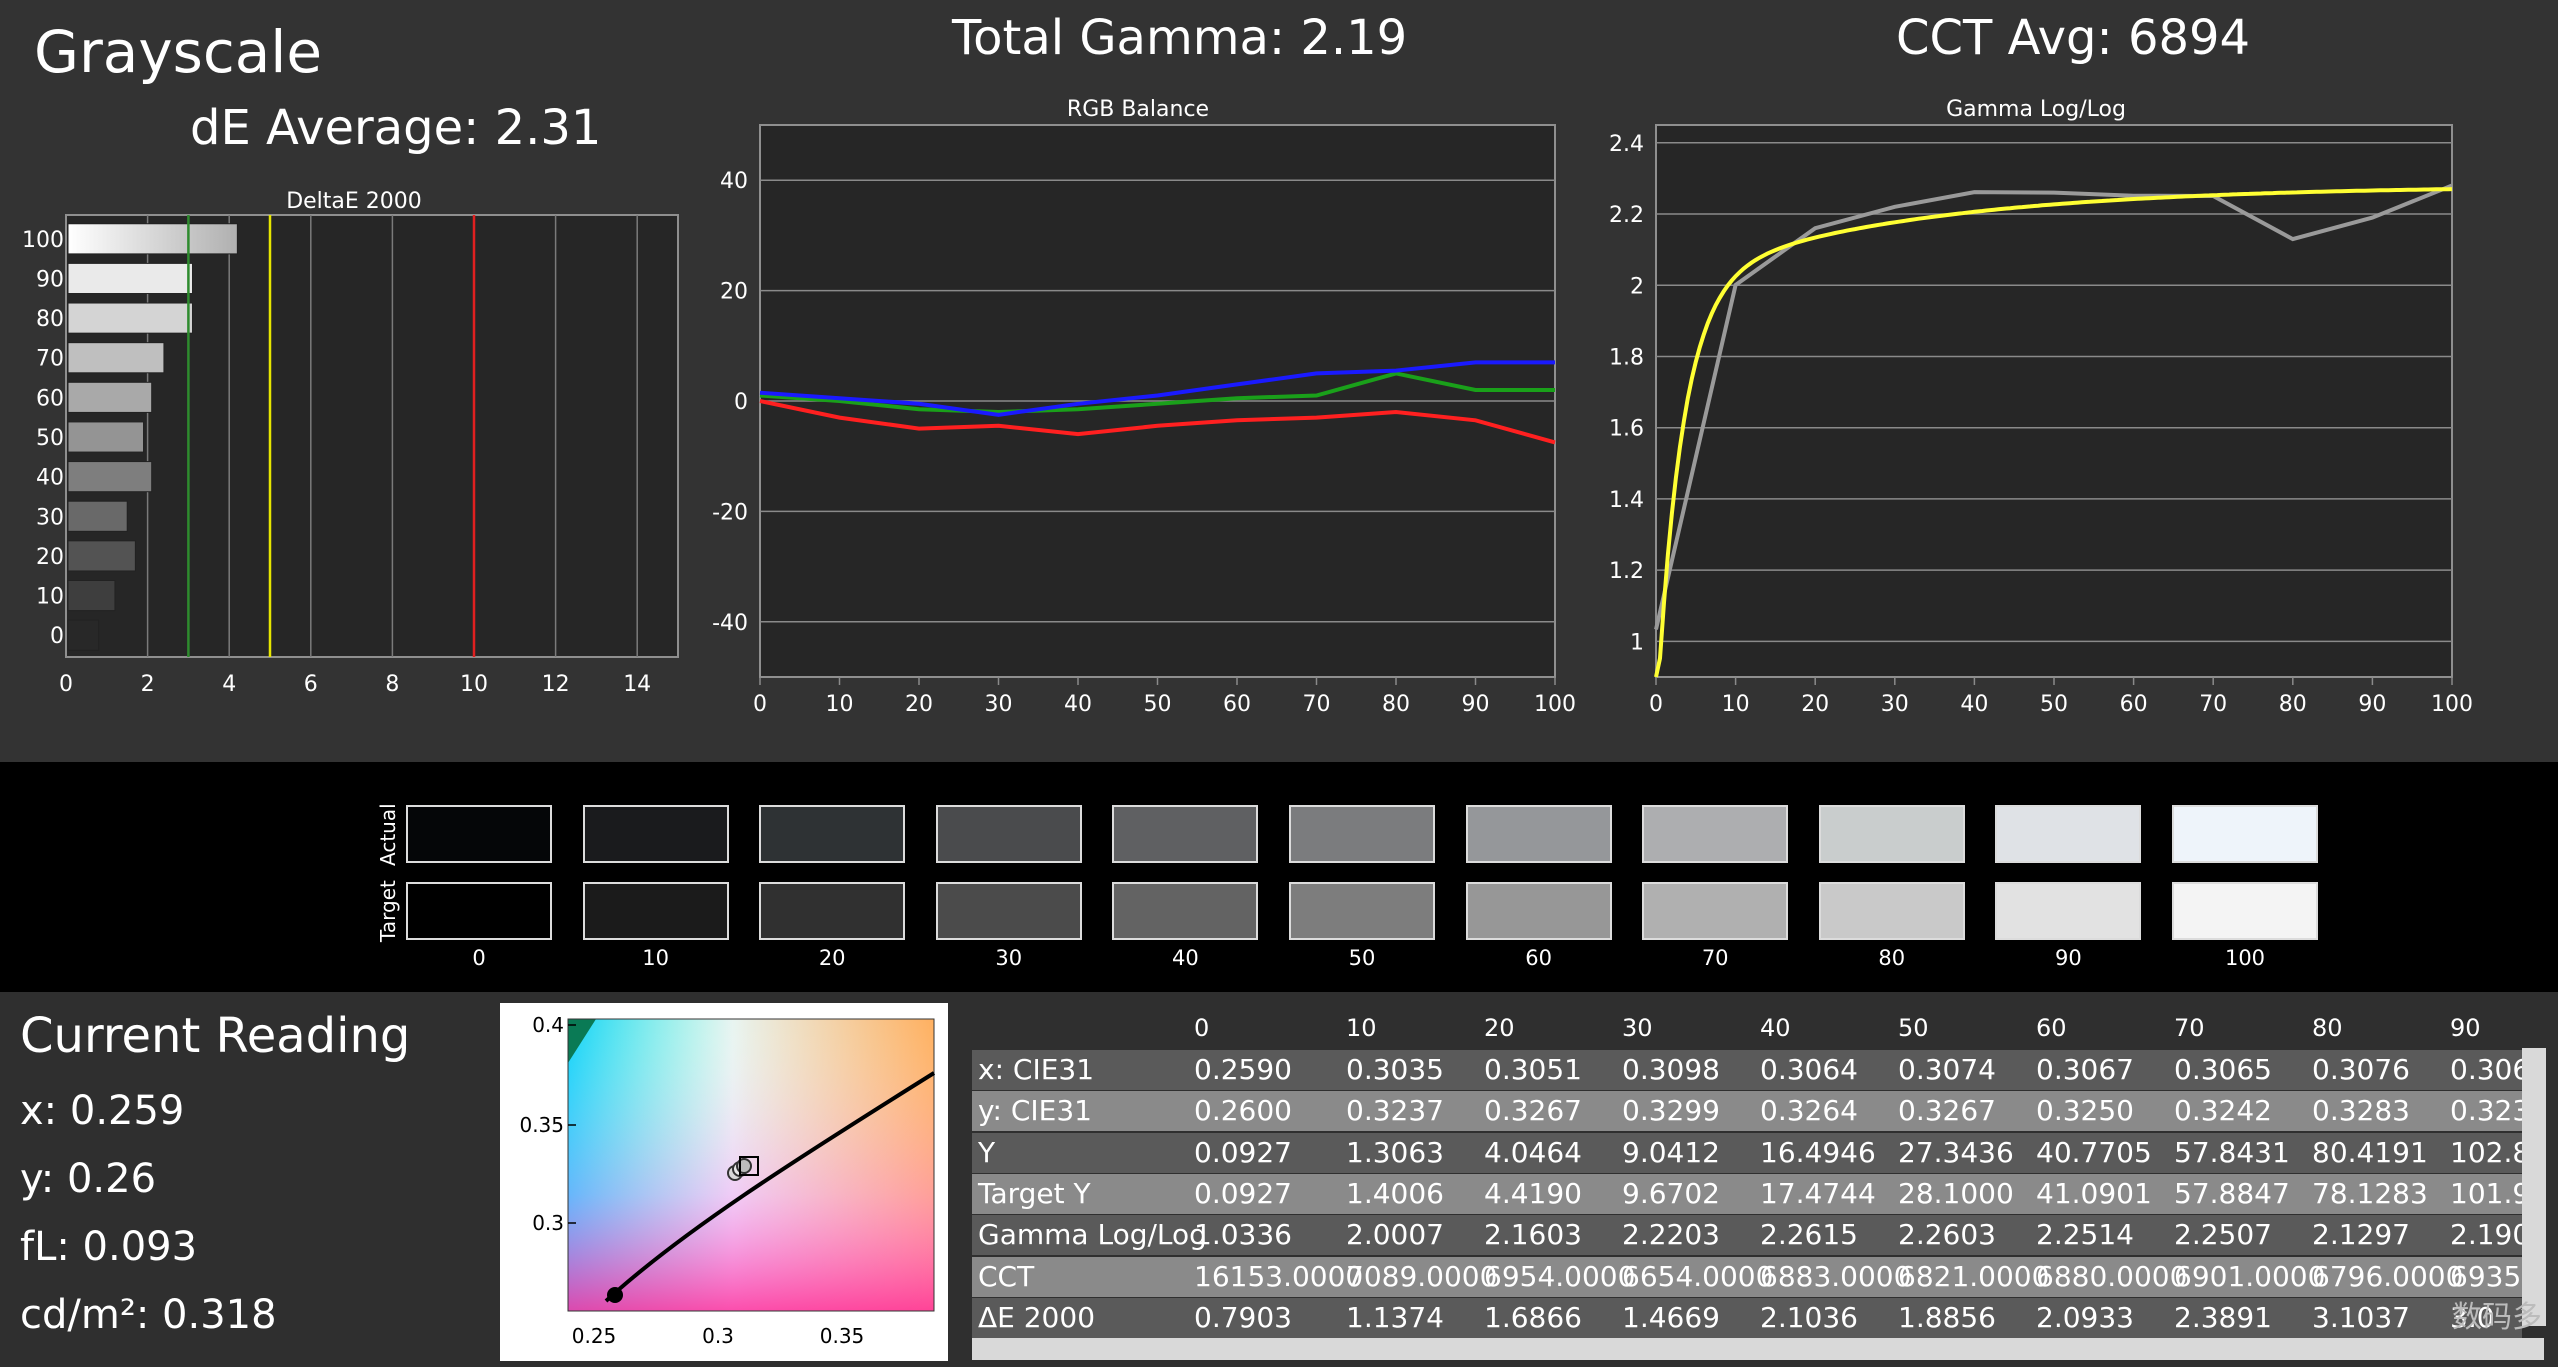 The image size is (2558, 1367). What do you see at coordinates (1671, 1235) in the screenshot?
I see `cell-value: 2.2203` at bounding box center [1671, 1235].